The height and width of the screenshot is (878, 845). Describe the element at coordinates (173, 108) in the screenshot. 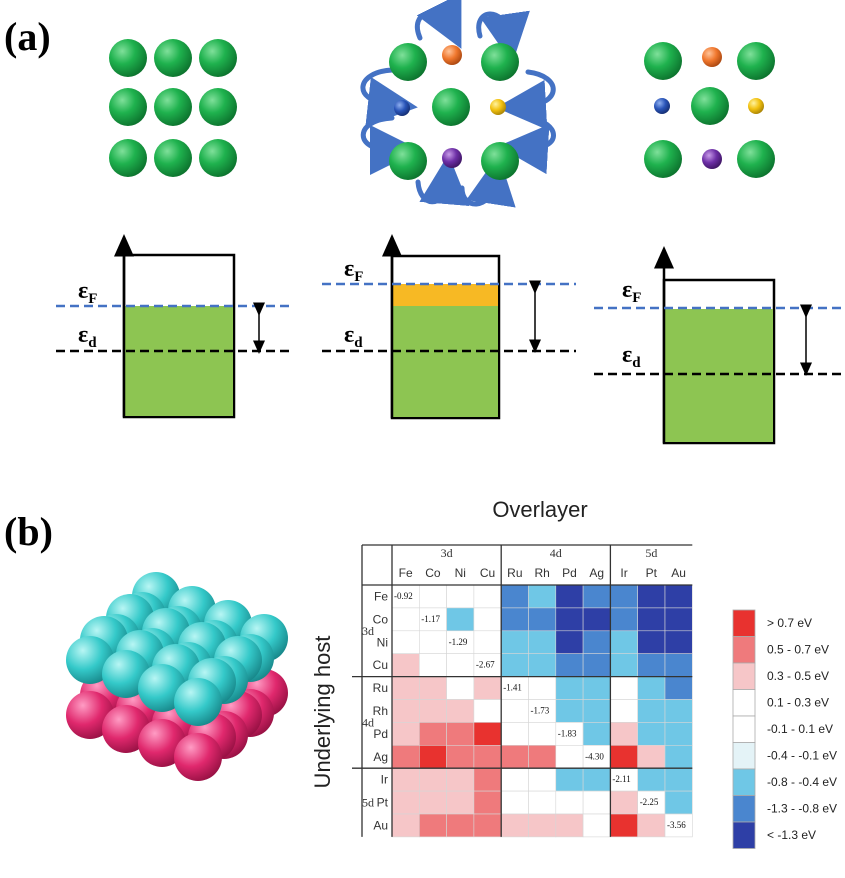

I see `lattice-pure` at that location.